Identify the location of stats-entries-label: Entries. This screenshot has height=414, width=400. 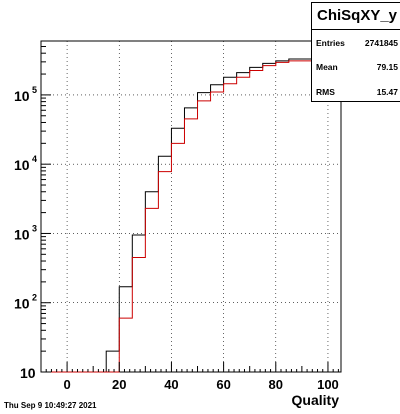
(330, 43).